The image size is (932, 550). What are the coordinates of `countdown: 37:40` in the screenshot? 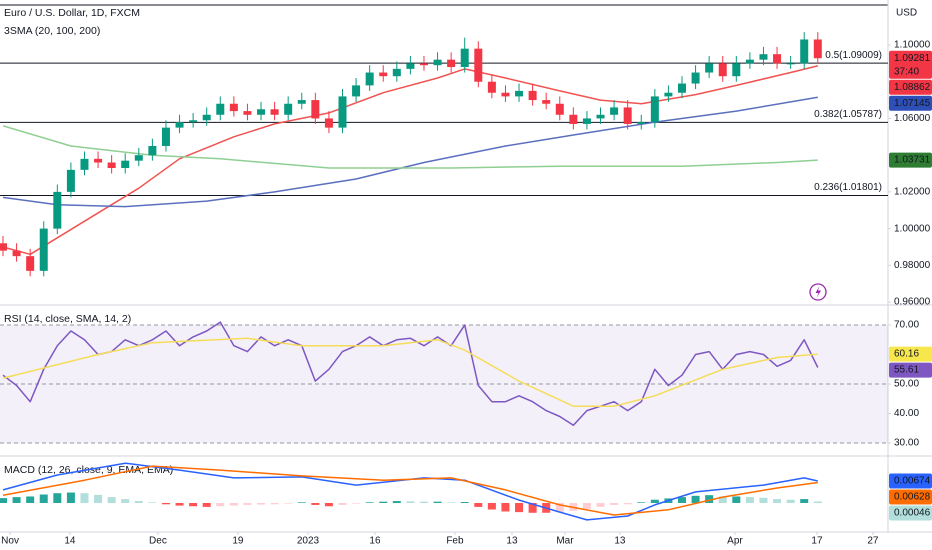 It's located at (906, 71).